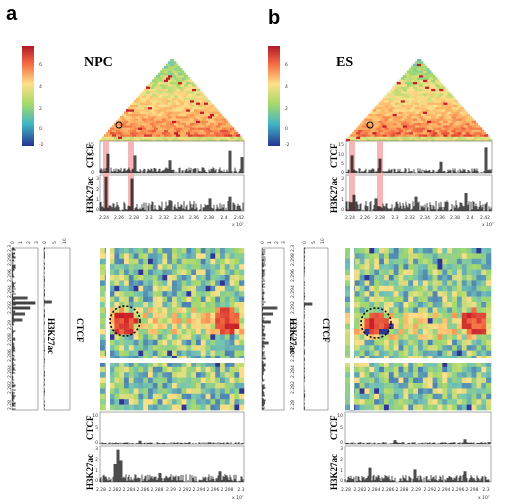  I want to click on panel-a-bottom-h3k27ac-label: H3K27ac, so click(90, 472).